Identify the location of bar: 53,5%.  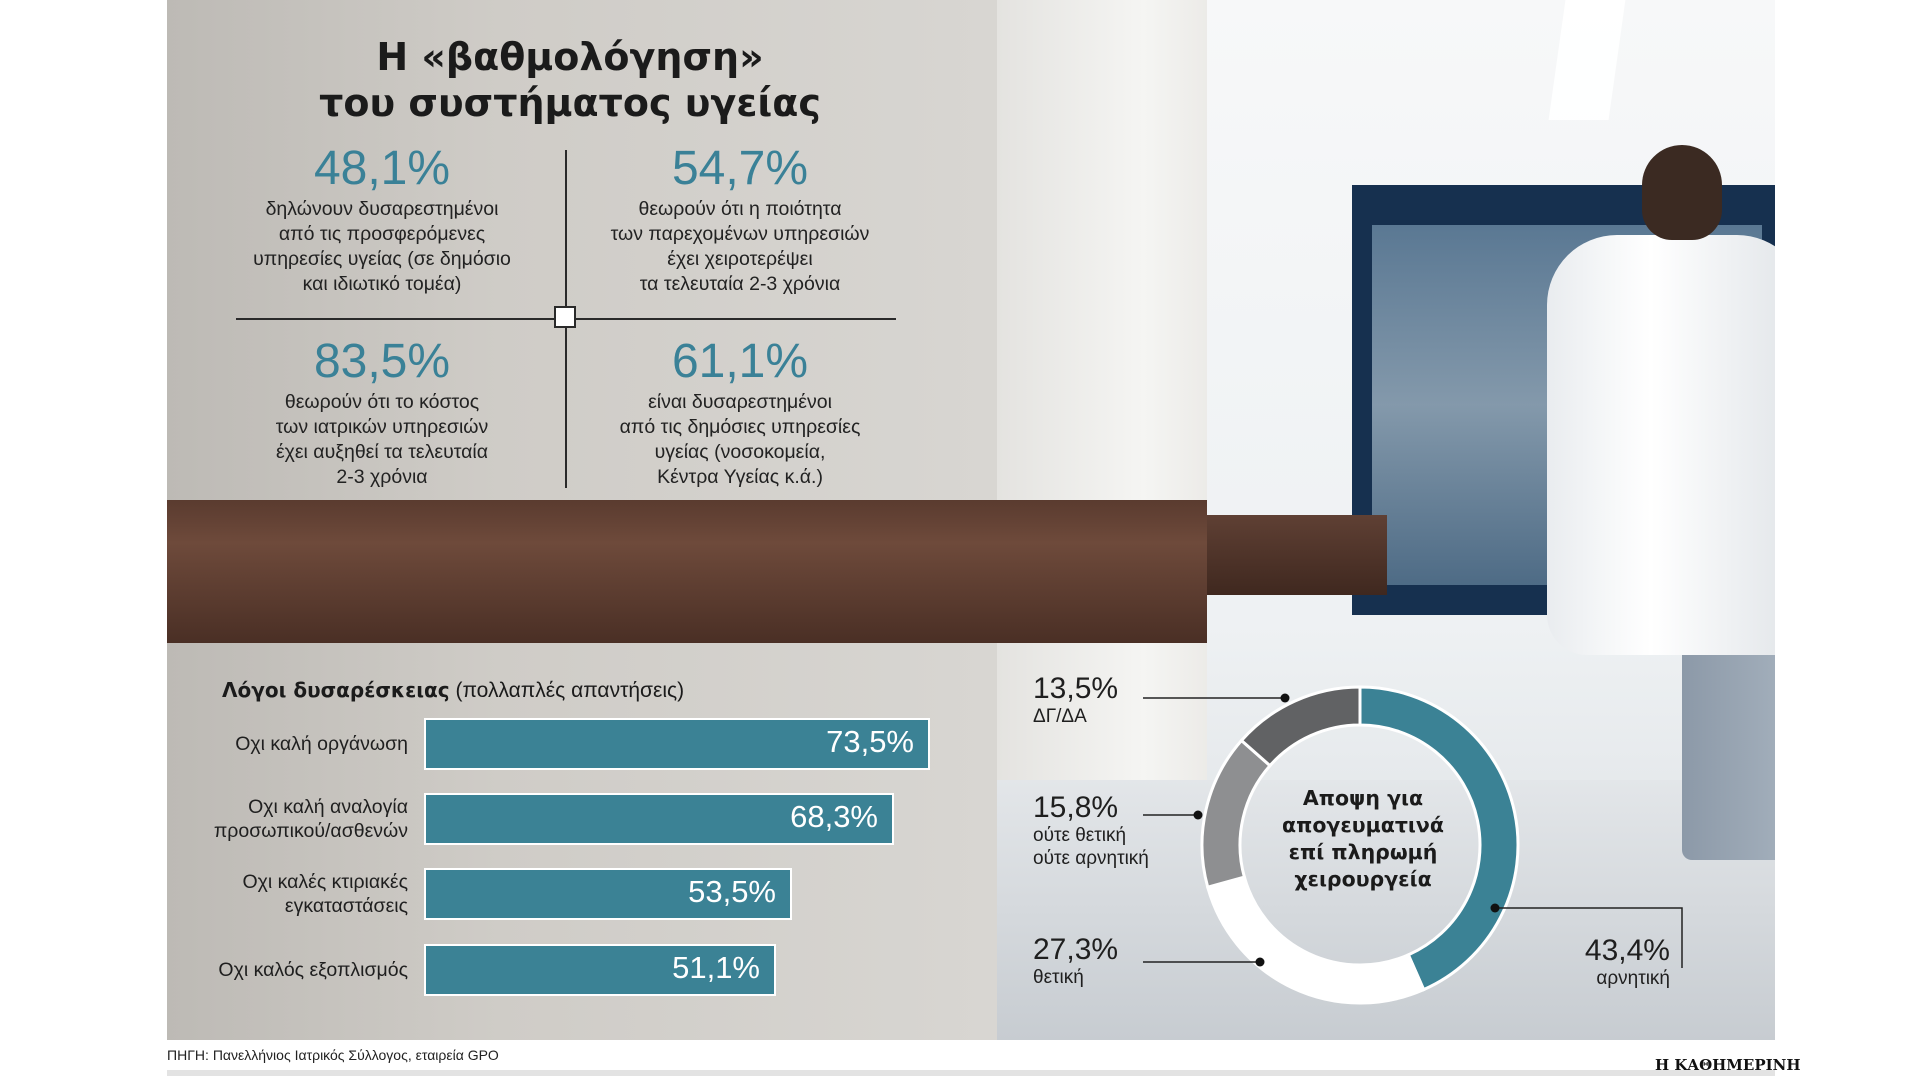
(608, 894).